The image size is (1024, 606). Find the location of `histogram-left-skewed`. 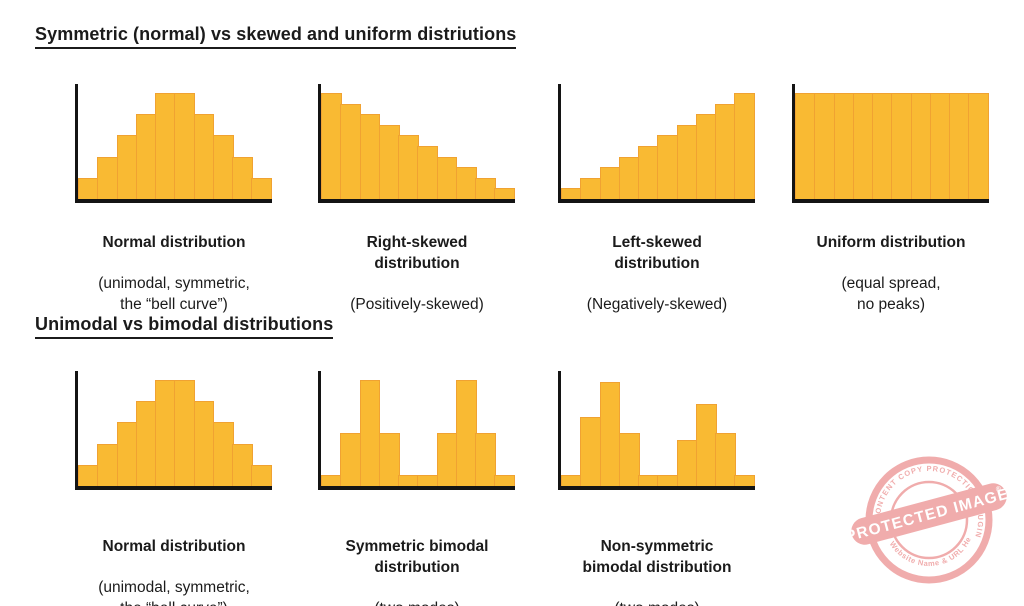

histogram-left-skewed is located at coordinates (656, 143).